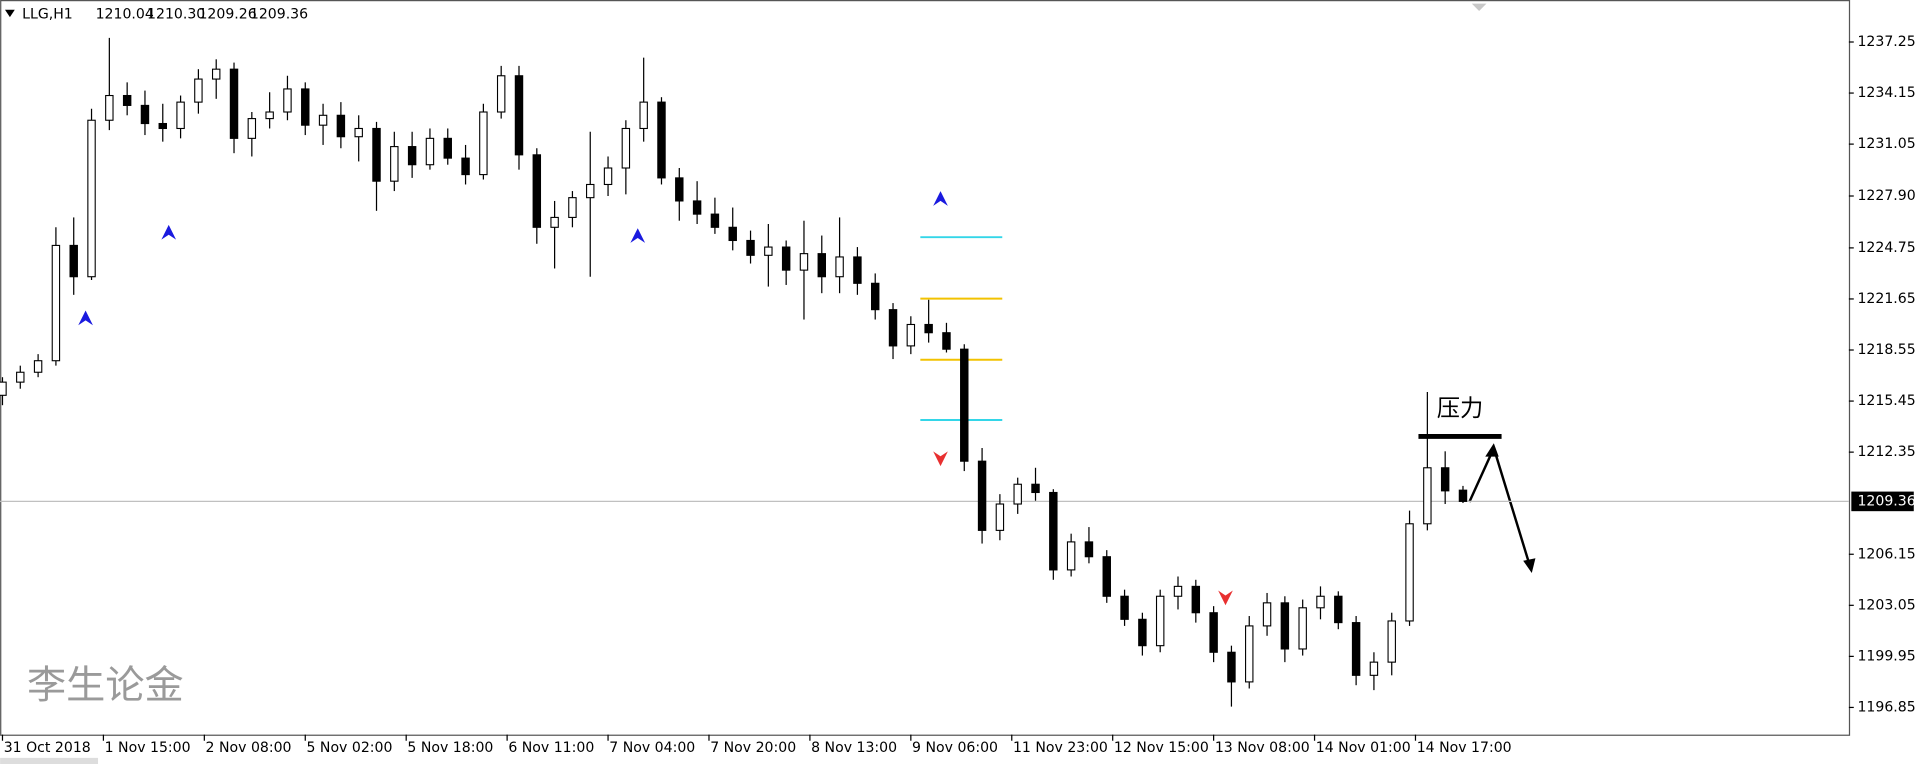 This screenshot has height=764, width=1920. Describe the element at coordinates (10, 13) in the screenshot. I see `menu-triangle` at that location.